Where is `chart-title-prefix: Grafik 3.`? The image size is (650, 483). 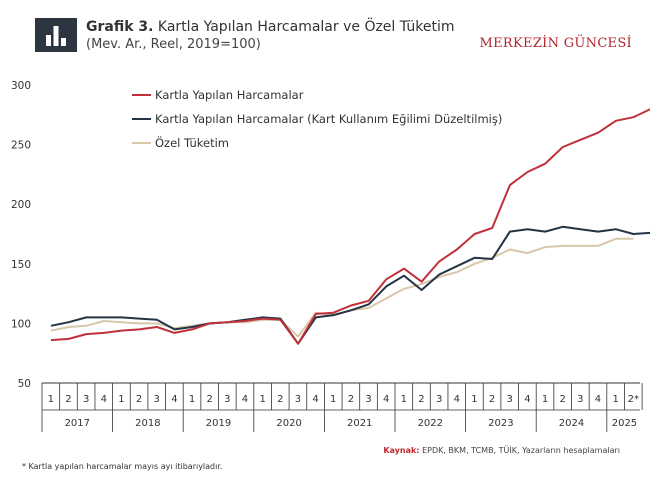 chart-title-prefix: Grafik 3. is located at coordinates (120, 27).